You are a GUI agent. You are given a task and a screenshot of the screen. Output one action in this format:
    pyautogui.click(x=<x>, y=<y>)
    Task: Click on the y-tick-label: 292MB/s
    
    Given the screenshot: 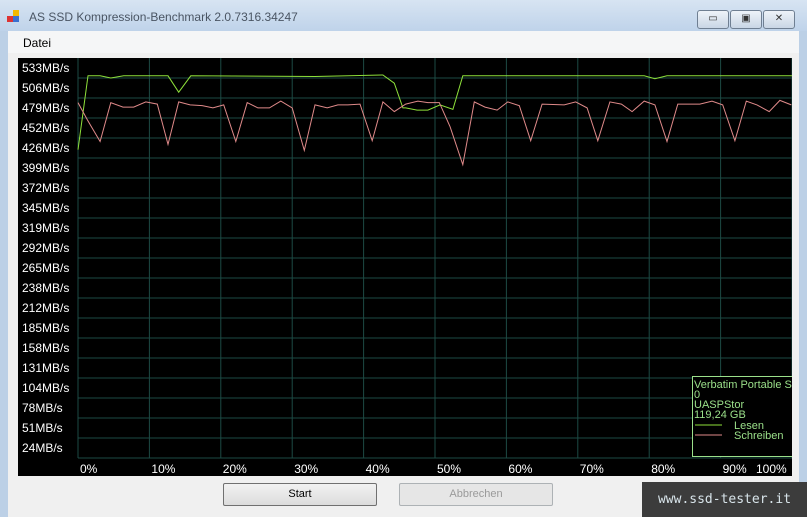 What is the action you would take?
    pyautogui.click(x=45, y=248)
    